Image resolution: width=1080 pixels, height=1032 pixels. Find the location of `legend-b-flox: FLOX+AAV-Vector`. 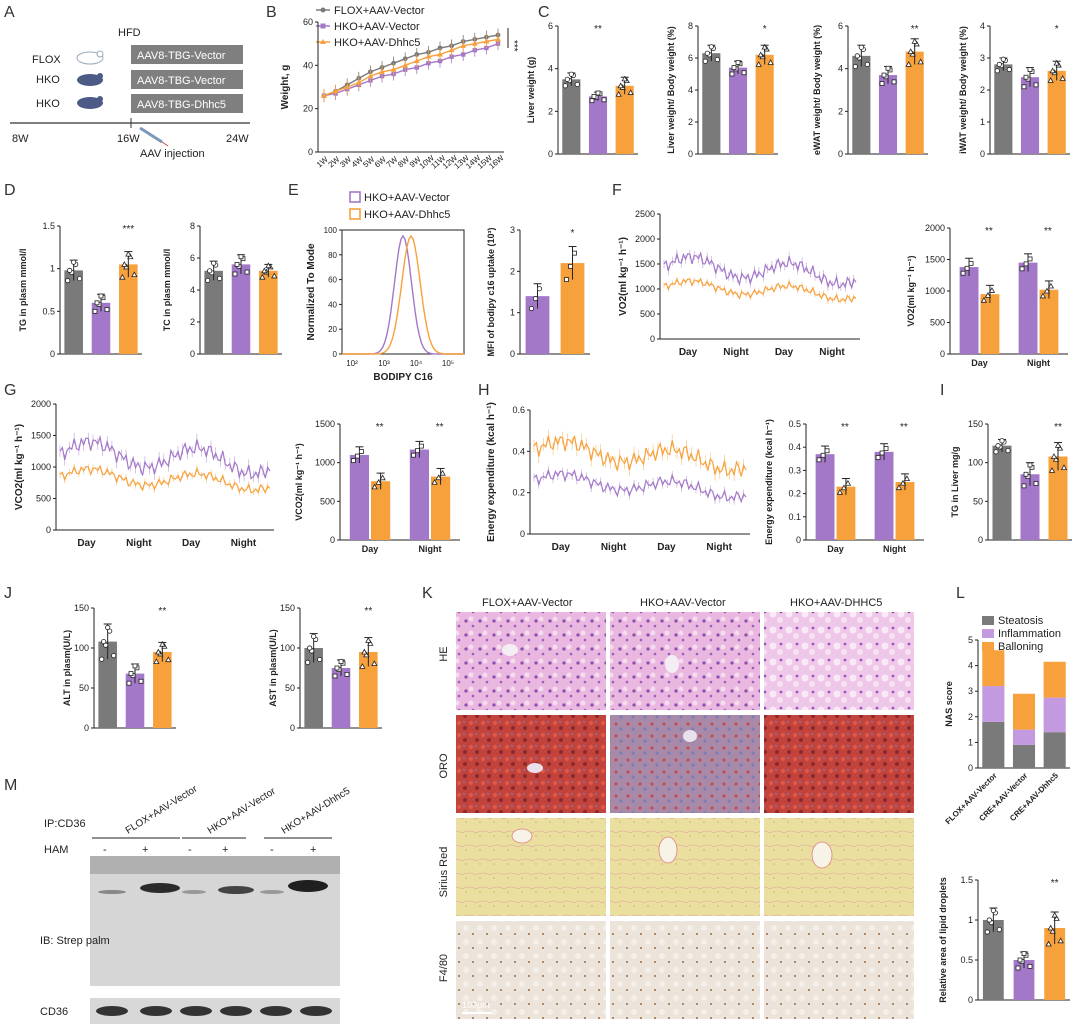

legend-b-flox: FLOX+AAV-Vector is located at coordinates (379, 11).